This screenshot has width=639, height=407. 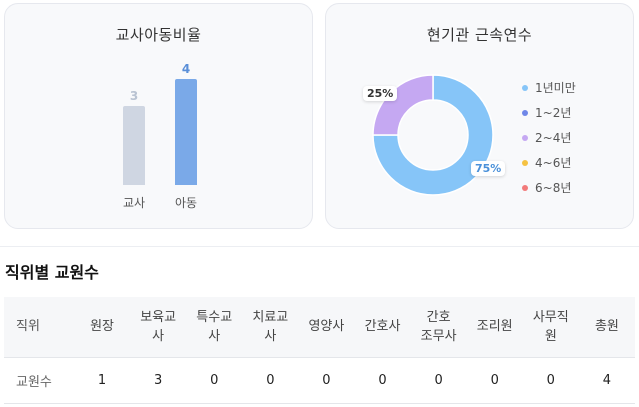 I want to click on column-header: 조리원, so click(x=494, y=327).